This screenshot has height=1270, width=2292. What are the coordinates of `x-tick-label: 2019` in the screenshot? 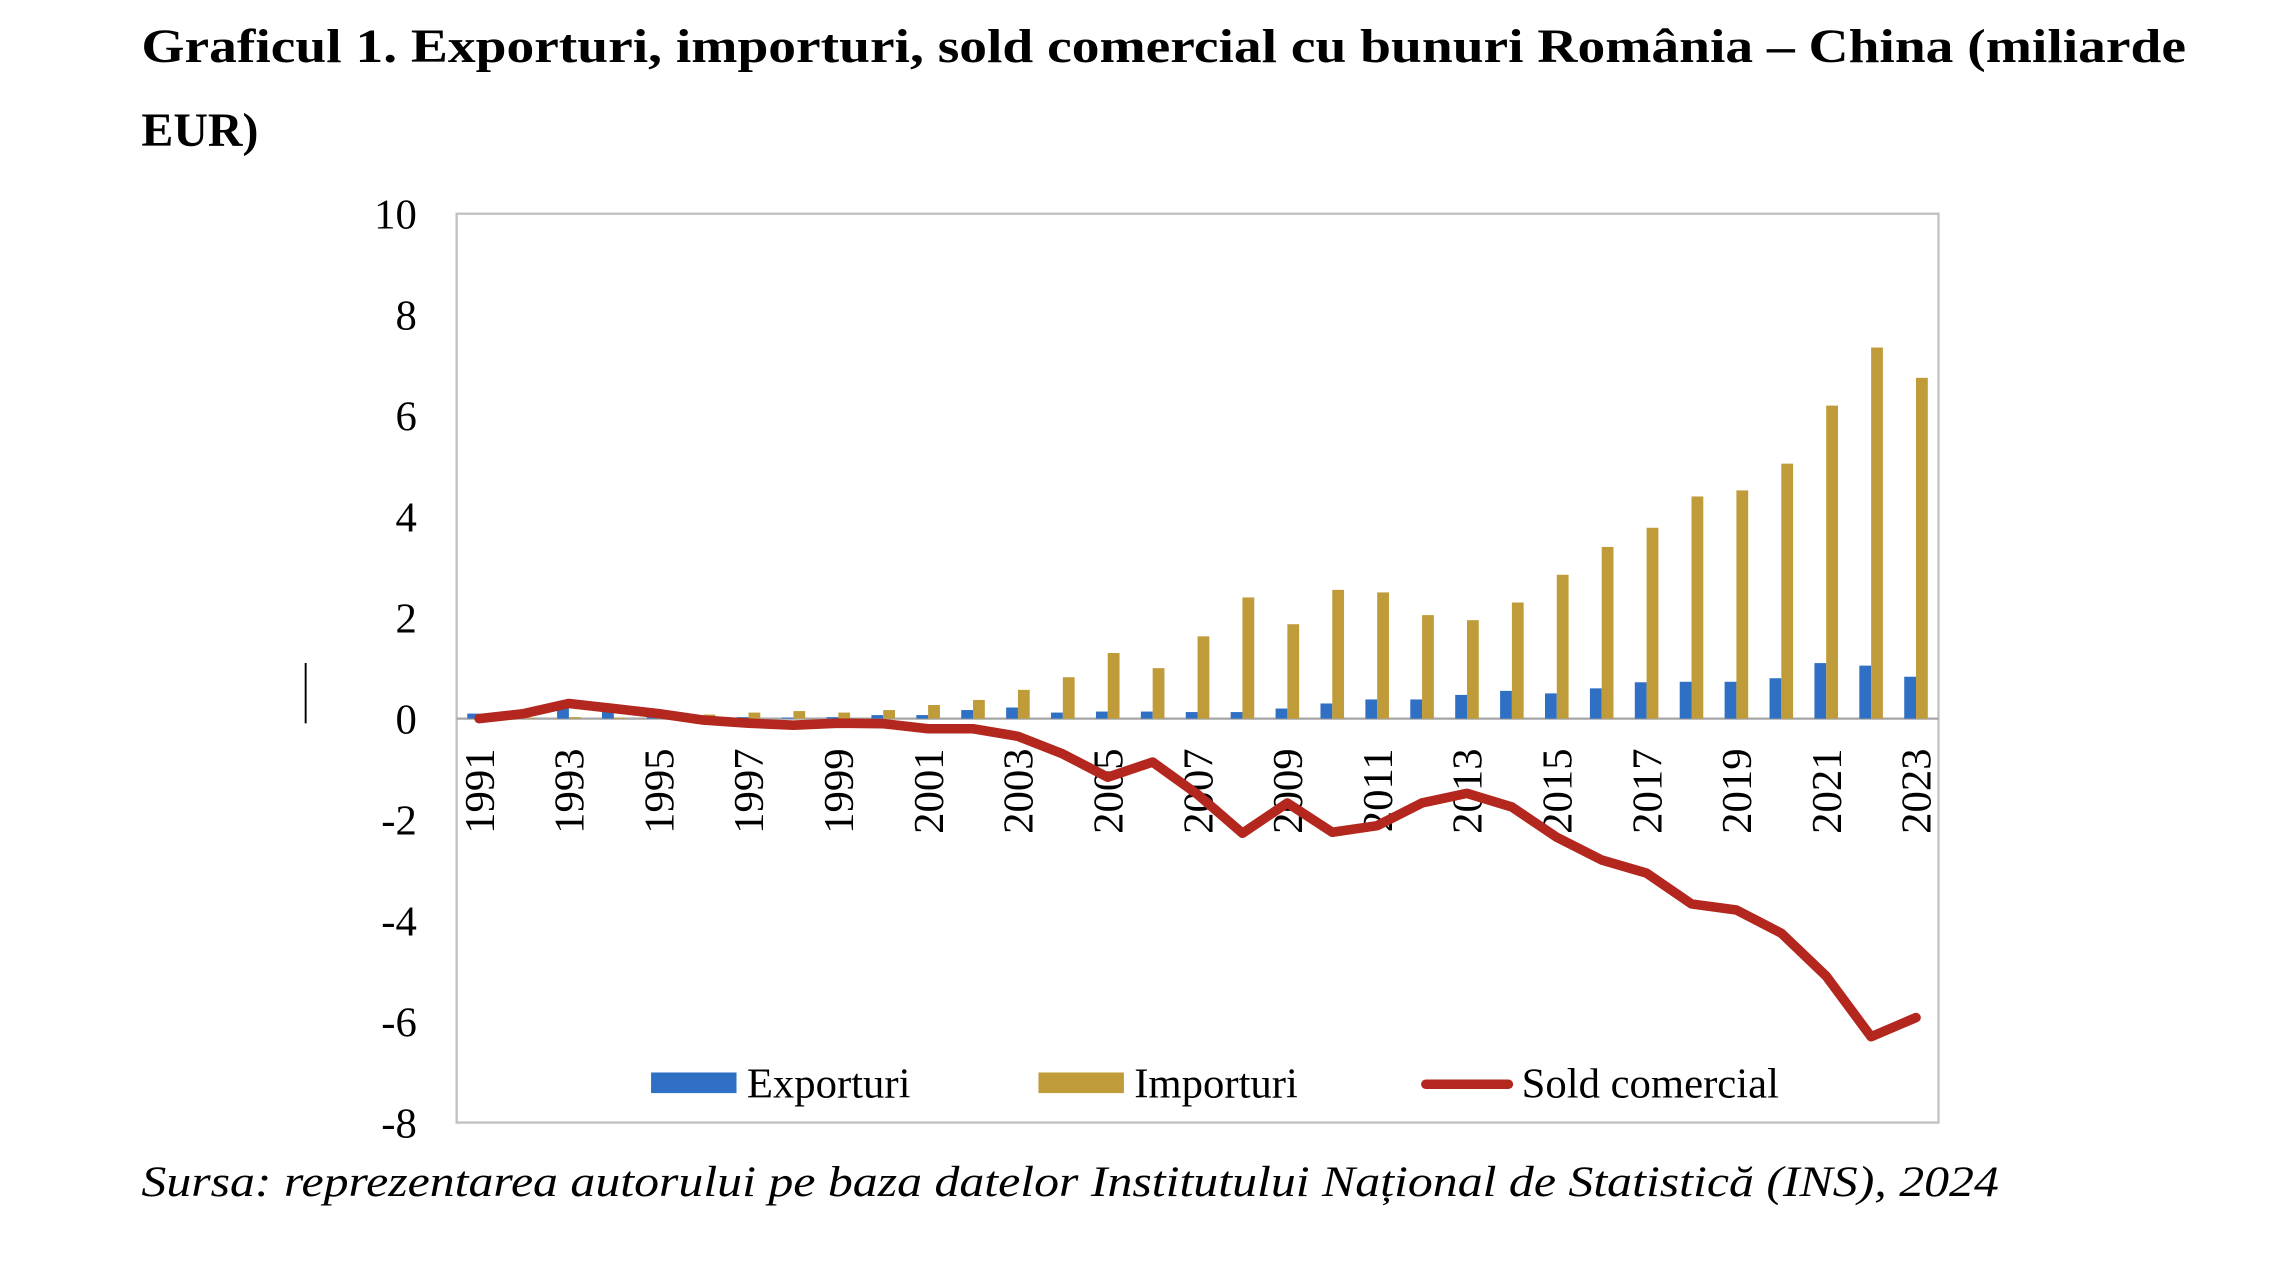 It's located at (1737, 790).